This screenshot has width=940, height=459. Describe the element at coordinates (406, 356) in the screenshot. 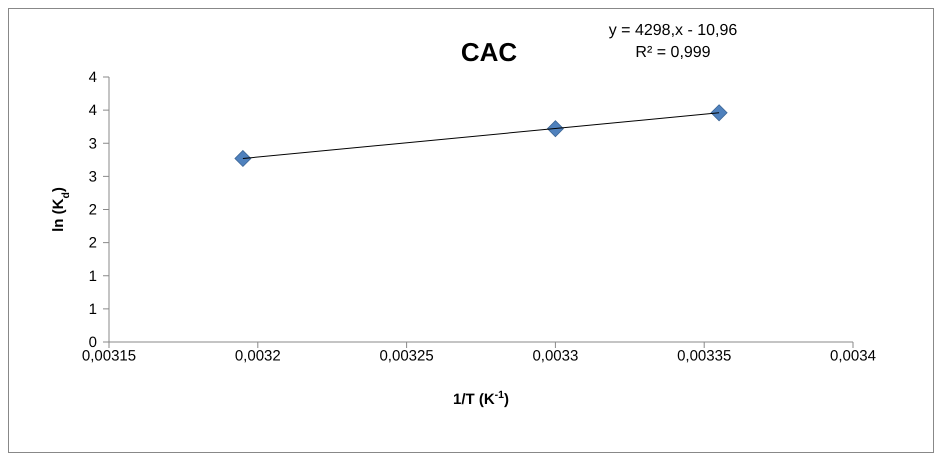

I see `x-tick-label: 0,00325` at that location.